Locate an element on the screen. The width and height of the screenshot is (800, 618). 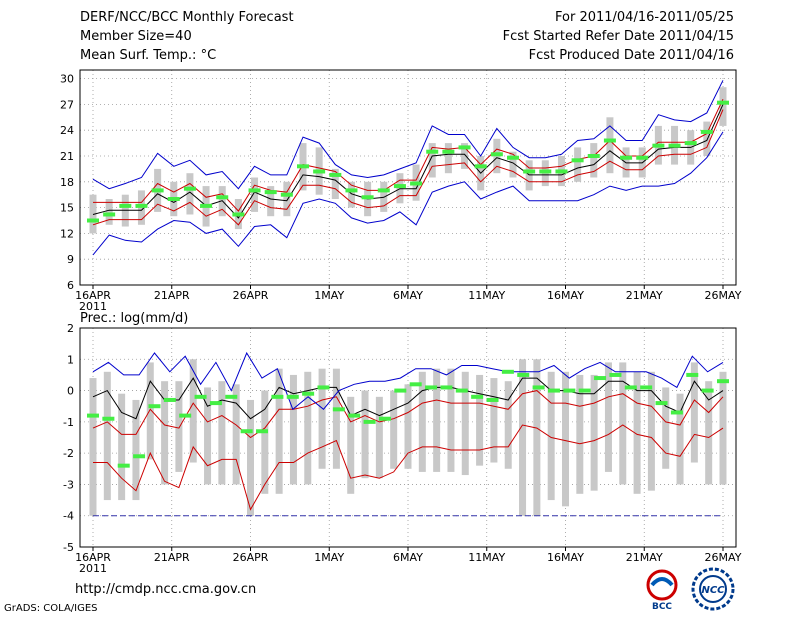
svg-text: BCC is located at coordinates (662, 606).